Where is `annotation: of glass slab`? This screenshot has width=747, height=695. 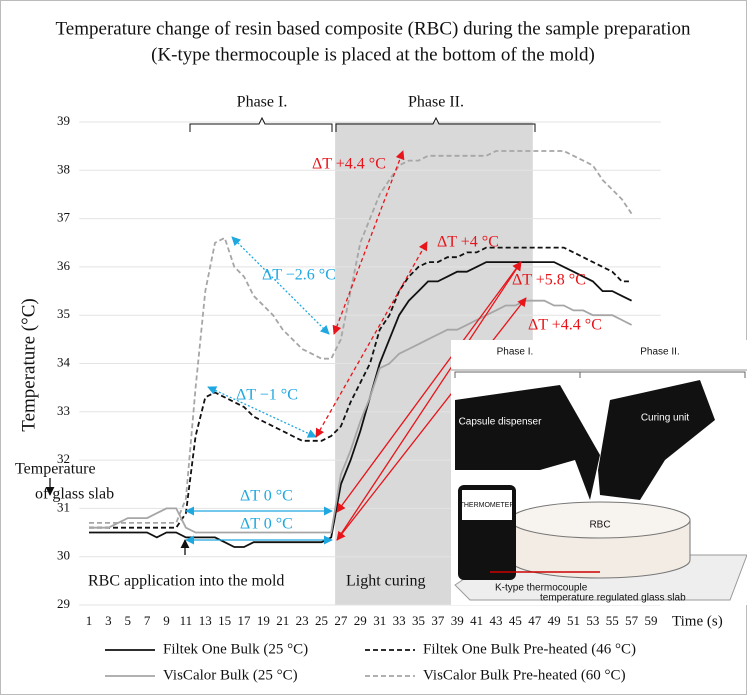
annotation: of glass slab is located at coordinates (74, 494).